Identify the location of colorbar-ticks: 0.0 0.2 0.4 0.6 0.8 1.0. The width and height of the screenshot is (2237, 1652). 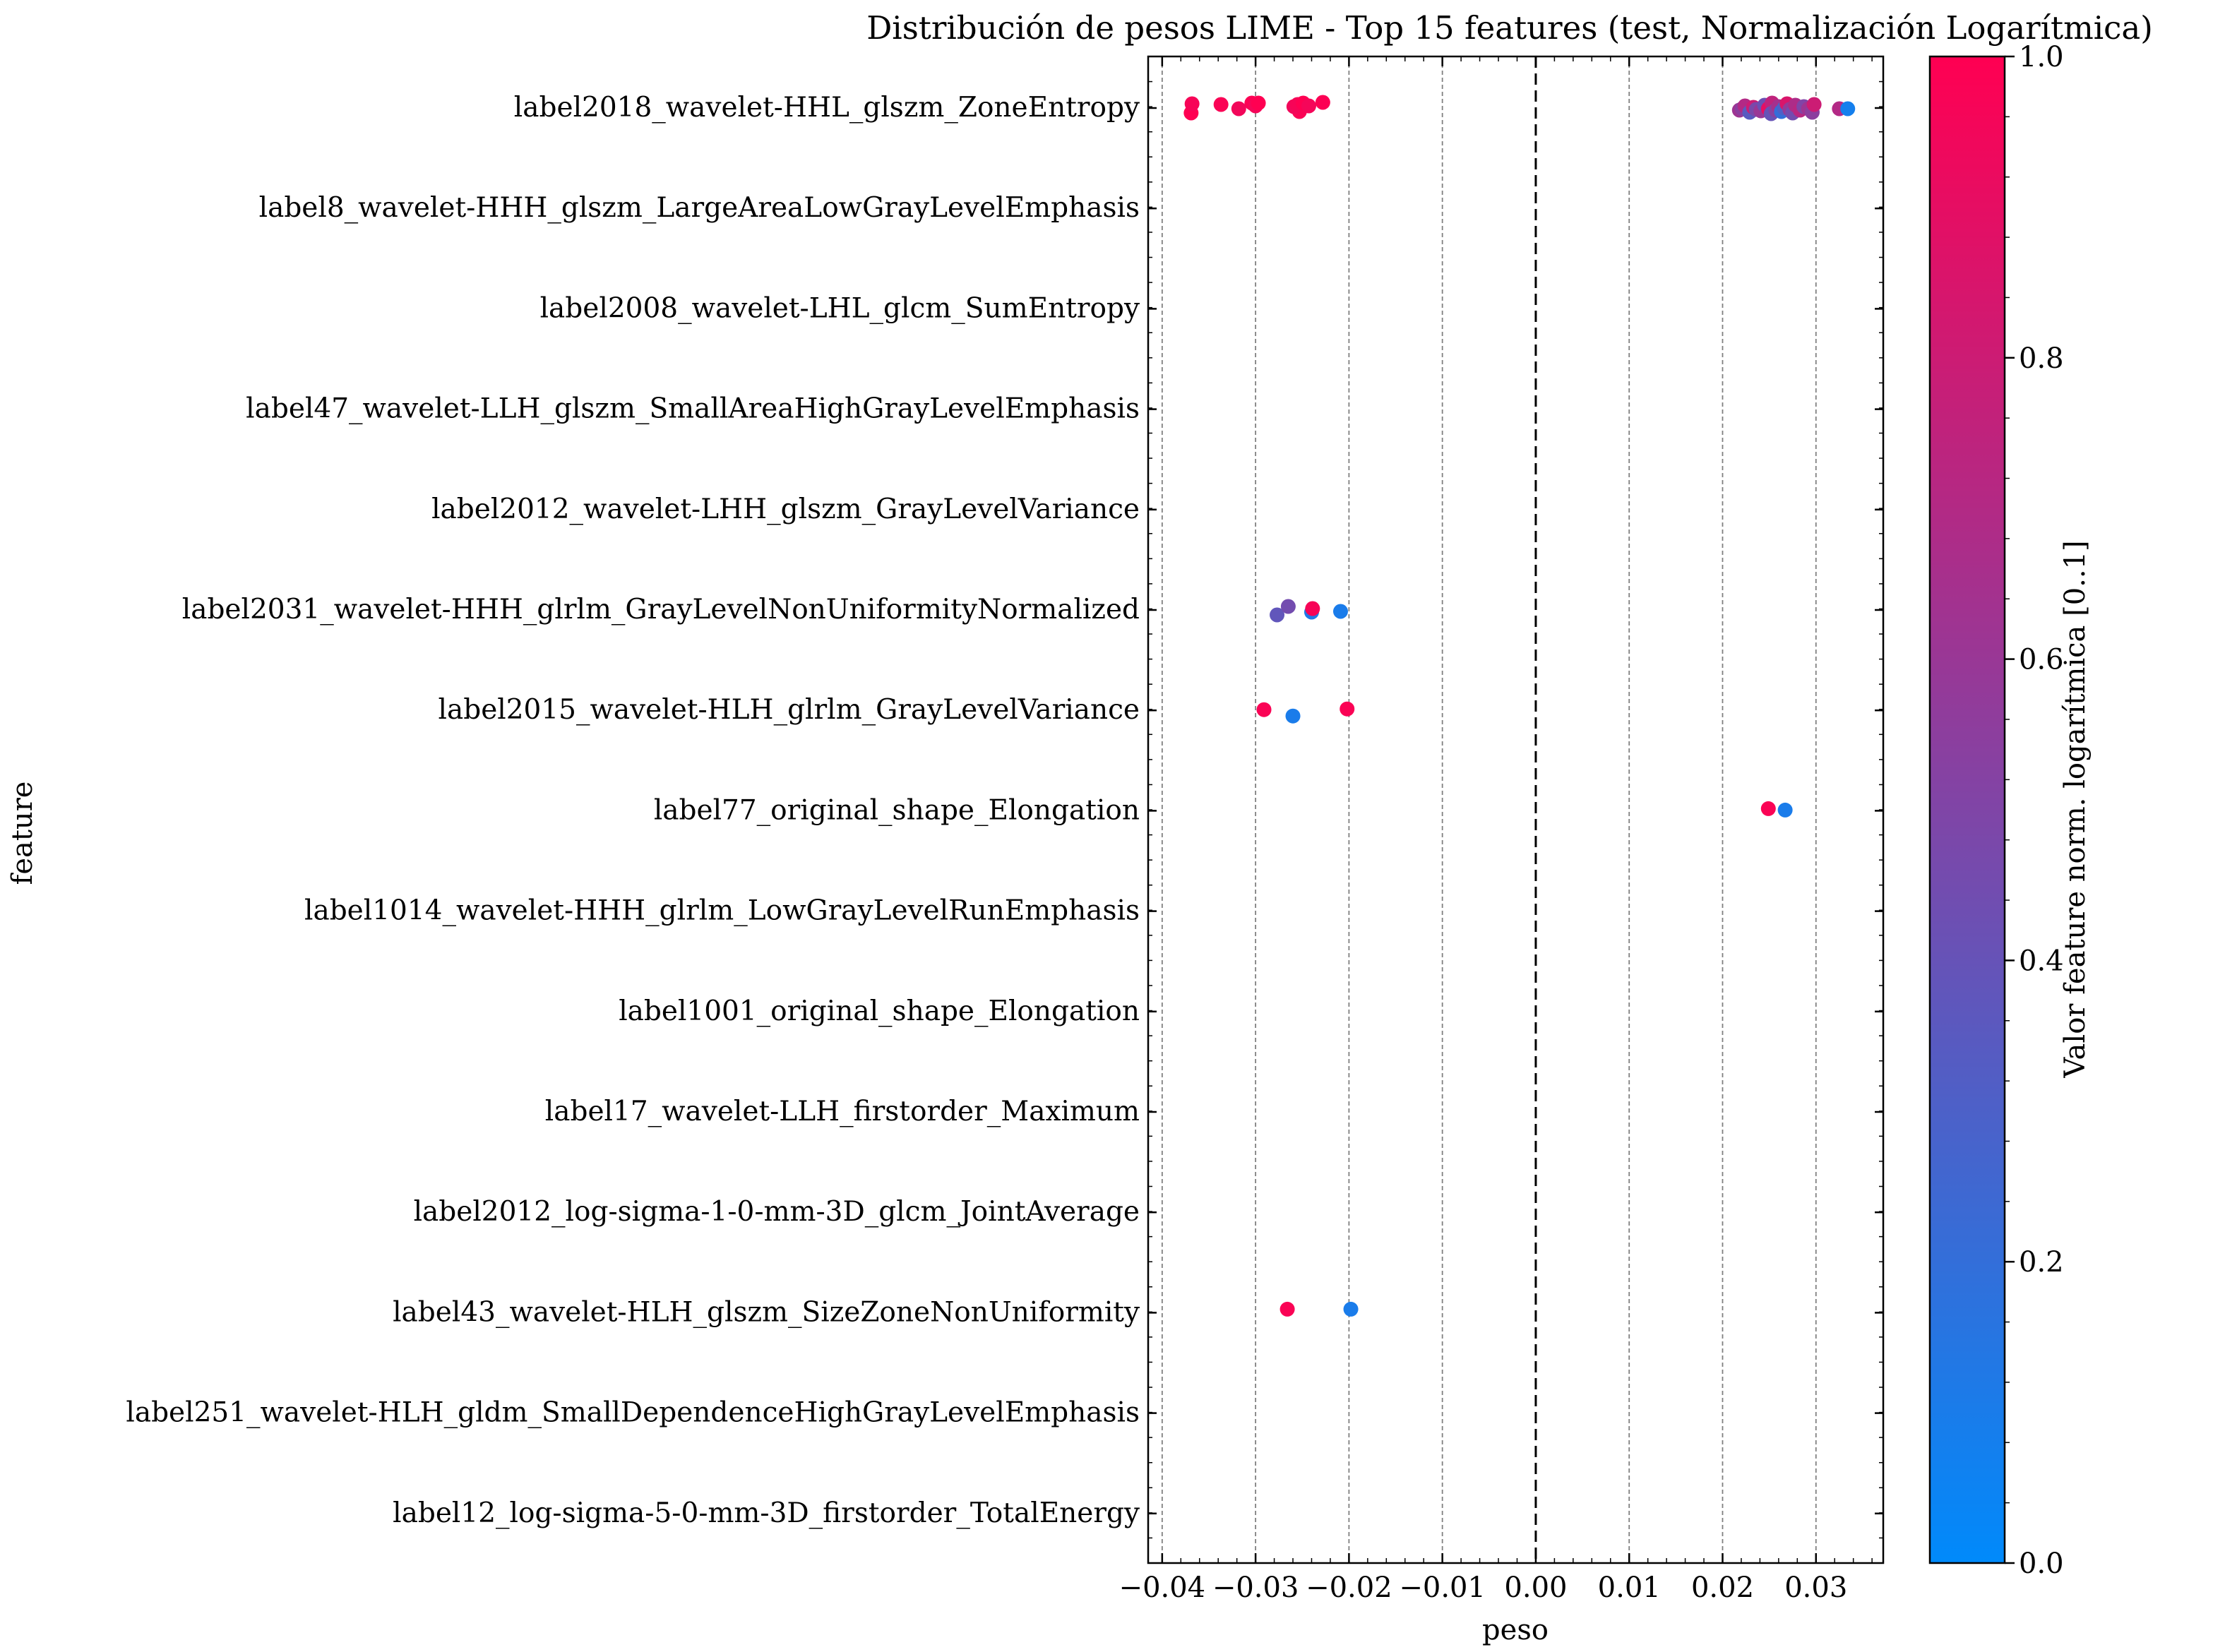
(2034, 810).